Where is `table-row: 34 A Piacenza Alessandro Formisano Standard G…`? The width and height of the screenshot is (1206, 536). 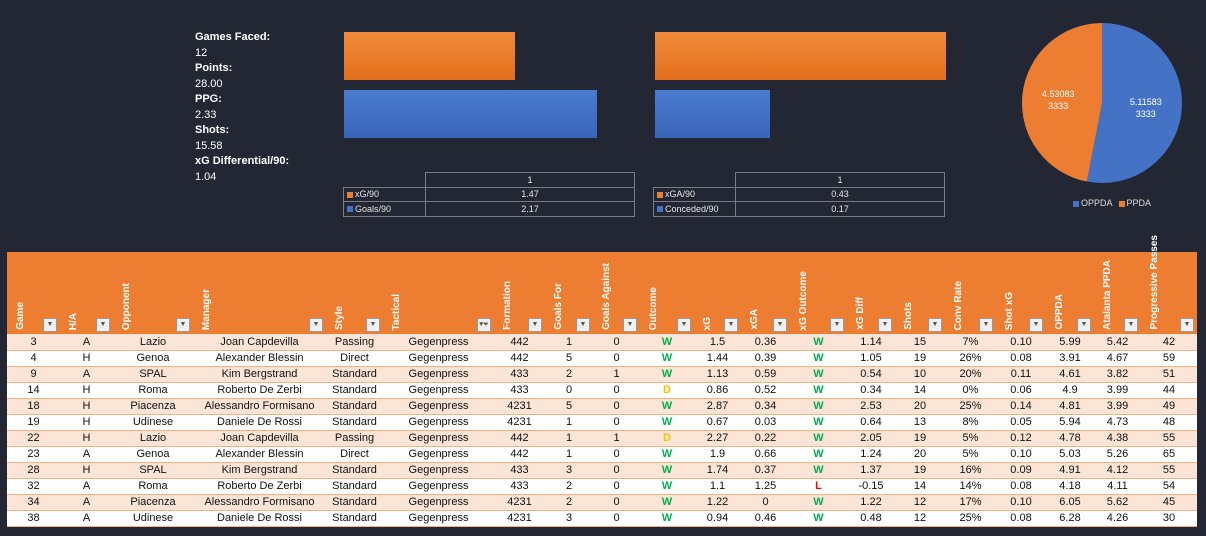 table-row: 34 A Piacenza Alessandro Formisano Standard G… is located at coordinates (602, 502).